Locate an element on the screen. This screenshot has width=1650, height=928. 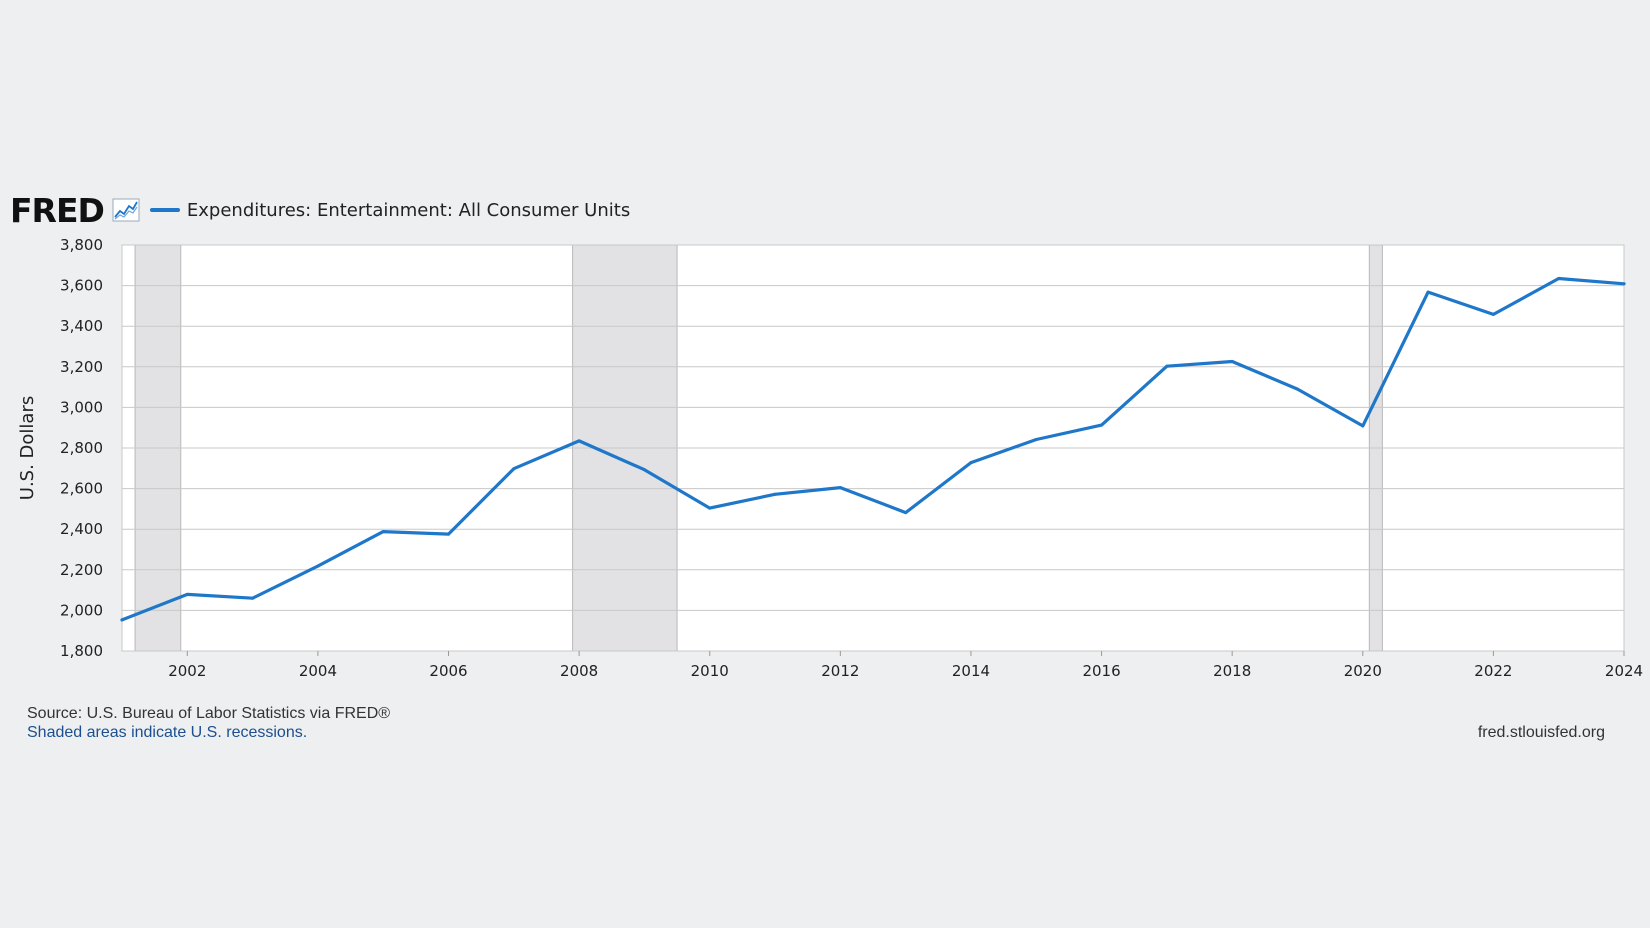
x-tick-label: 2018 is located at coordinates (1232, 671).